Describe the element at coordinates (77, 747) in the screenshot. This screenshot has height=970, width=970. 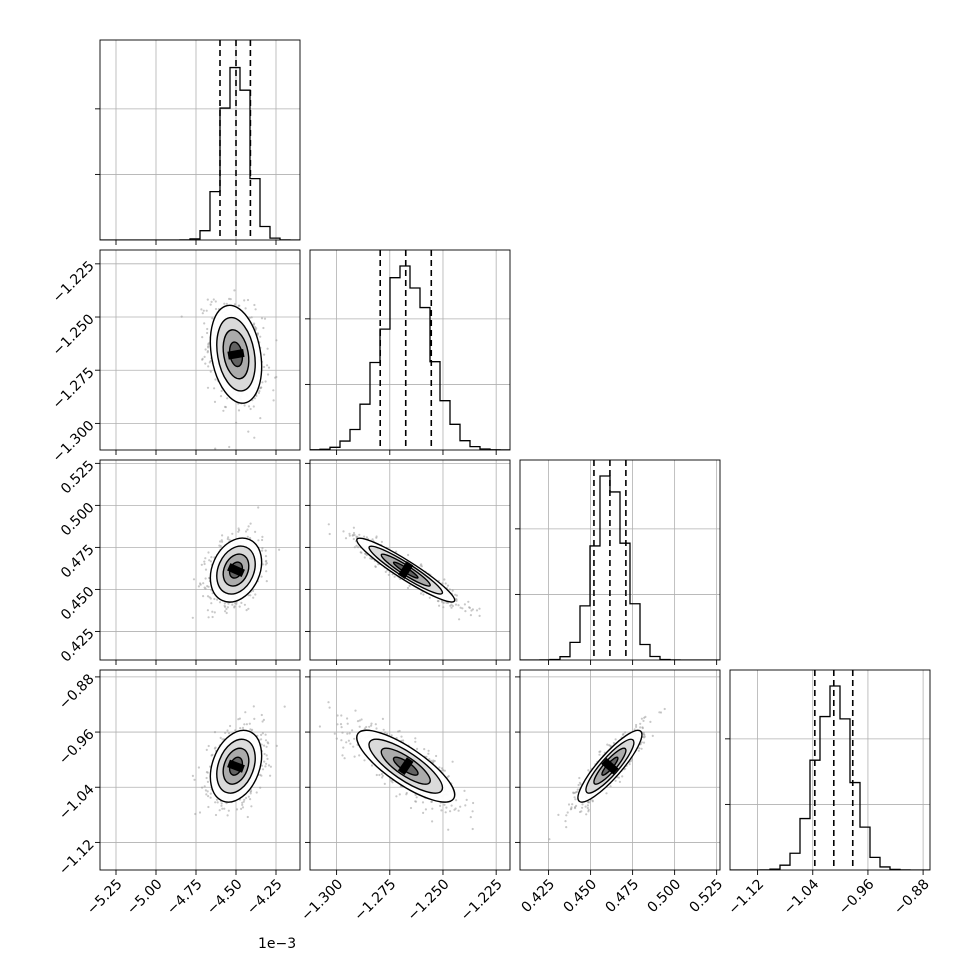
I see `y-tick-label: −0.96` at that location.